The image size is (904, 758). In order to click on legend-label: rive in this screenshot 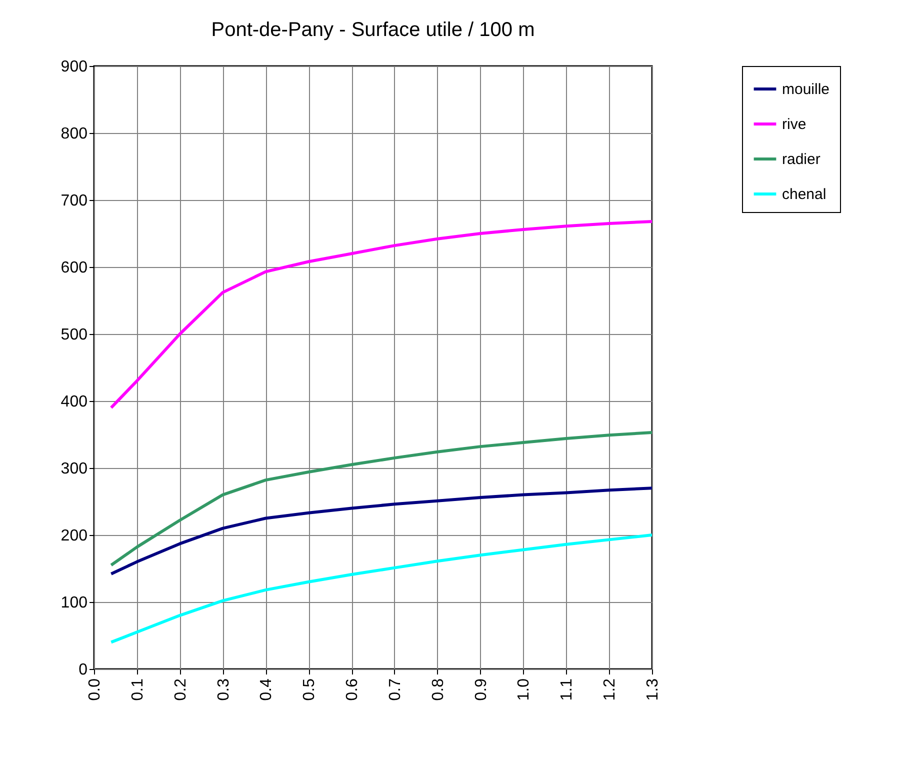, I will do `click(794, 124)`.